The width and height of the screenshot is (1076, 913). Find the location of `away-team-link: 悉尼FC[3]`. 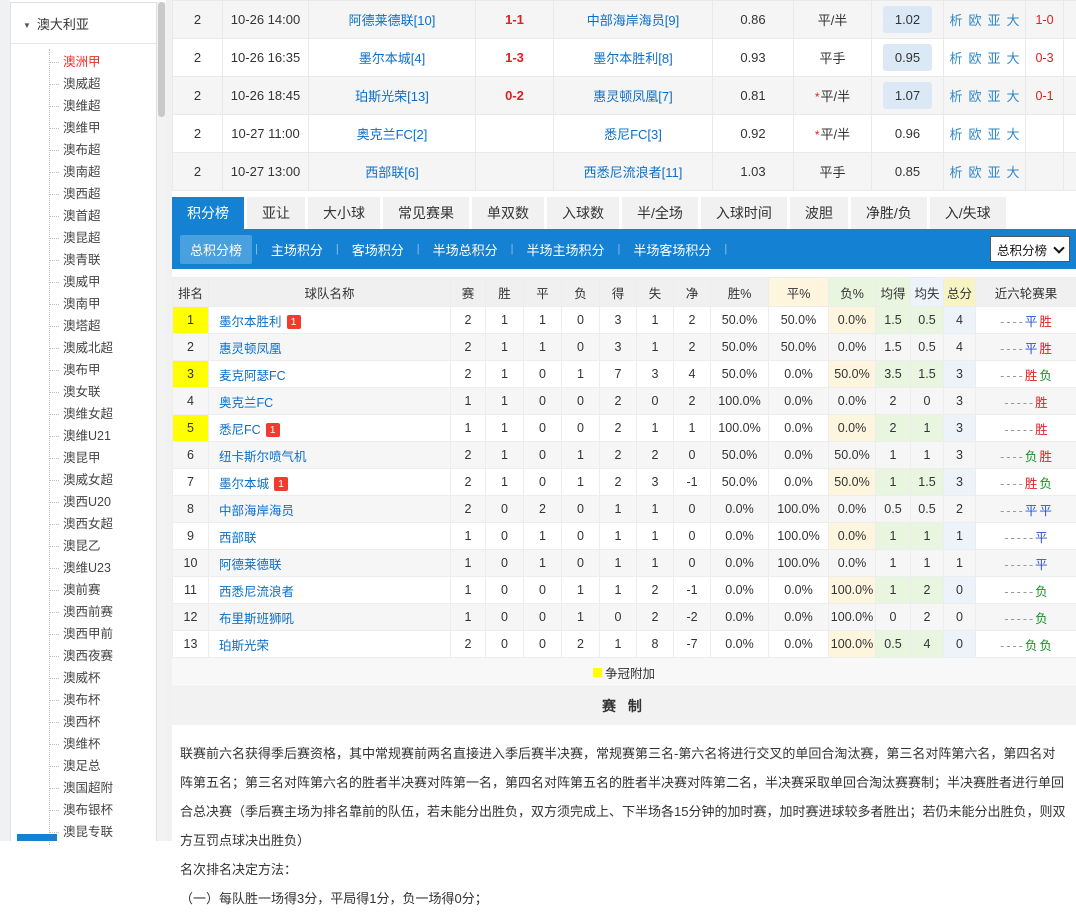

away-team-link: 悉尼FC[3] is located at coordinates (633, 134).